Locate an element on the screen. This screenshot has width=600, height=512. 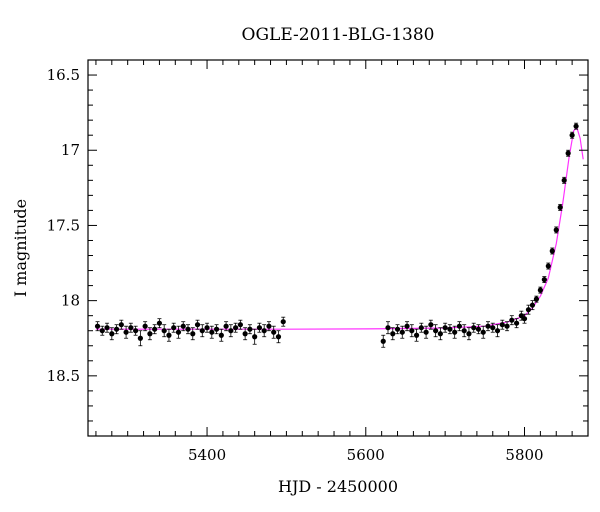
x-axis-label: HJD - 2450000 is located at coordinates (338, 486).